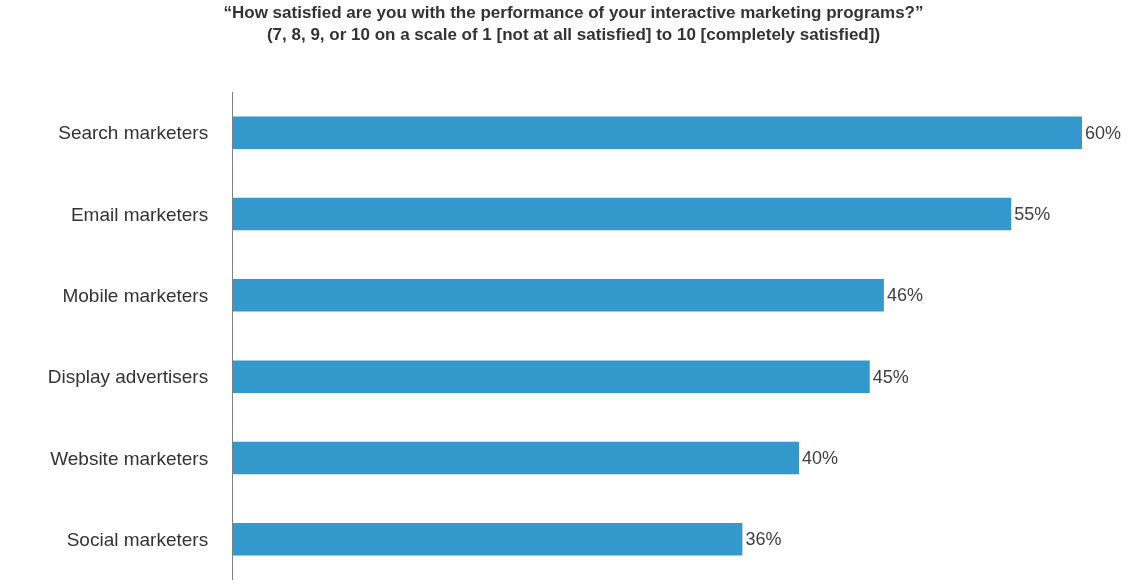 The width and height of the screenshot is (1147, 584). What do you see at coordinates (133, 133) in the screenshot?
I see `y-tick-label: Search marketers` at bounding box center [133, 133].